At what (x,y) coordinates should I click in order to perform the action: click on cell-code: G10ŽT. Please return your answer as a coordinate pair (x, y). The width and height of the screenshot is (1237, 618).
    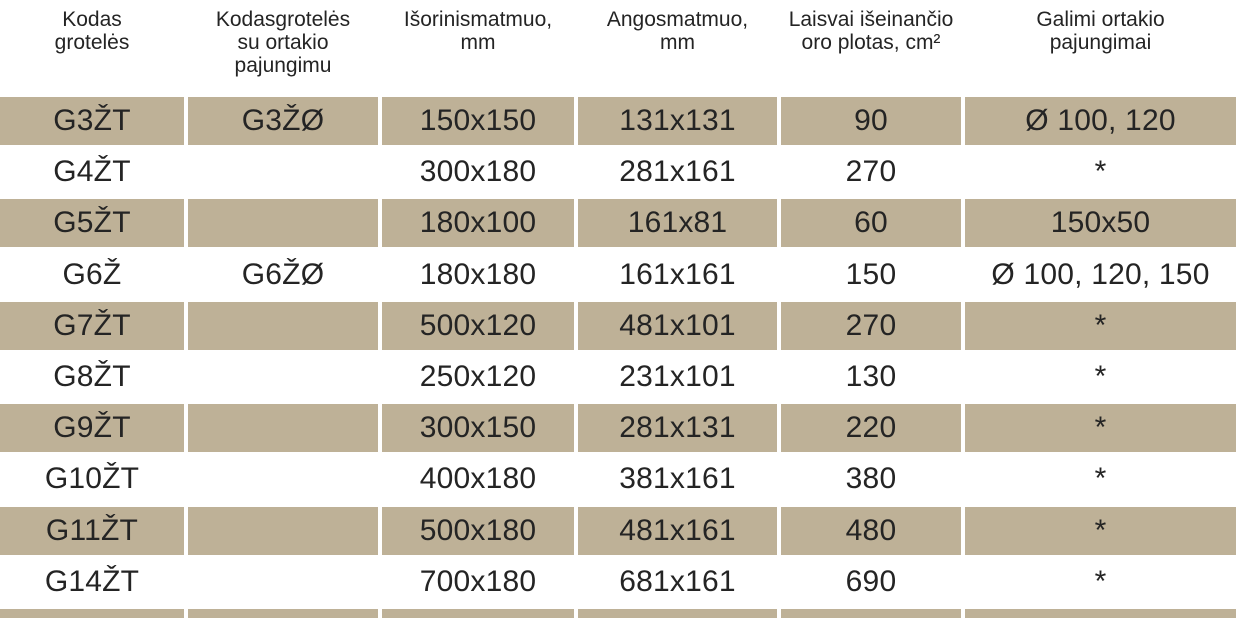
    Looking at the image, I should click on (92, 479).